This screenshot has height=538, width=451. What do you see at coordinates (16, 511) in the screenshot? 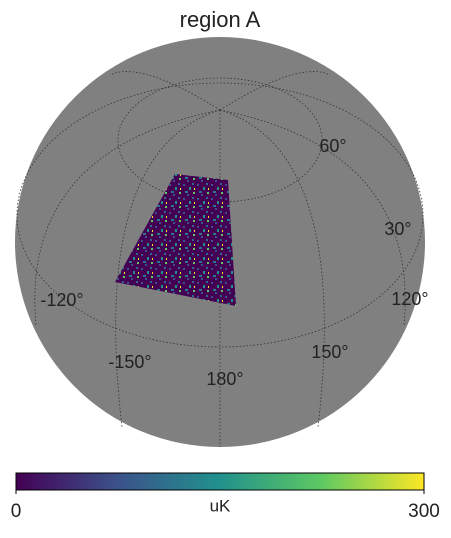
I see `colorbar-tick-label: 0` at bounding box center [16, 511].